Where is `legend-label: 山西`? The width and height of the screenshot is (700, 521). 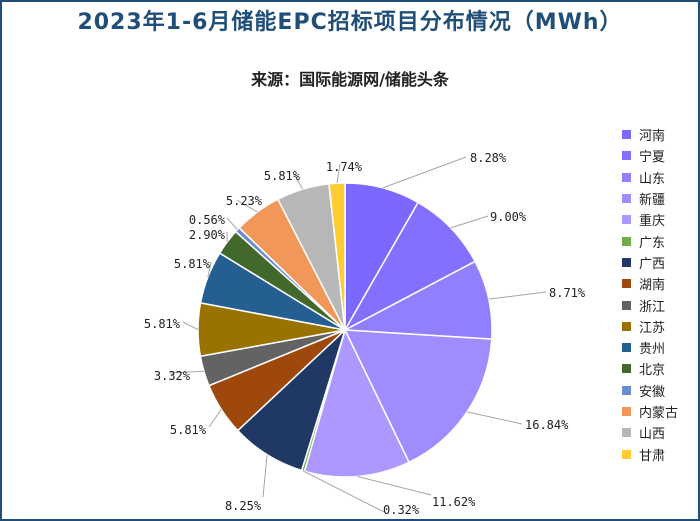 legend-label: 山西 is located at coordinates (652, 435).